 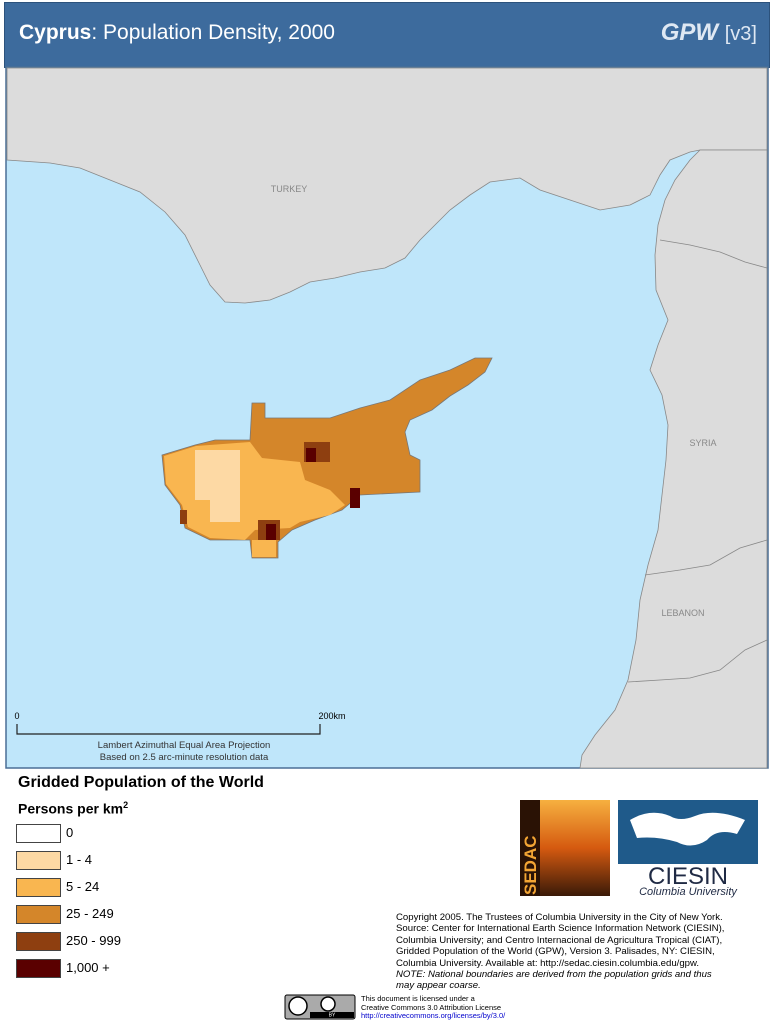 I want to click on legend-label: 25 - 249, so click(x=90, y=913).